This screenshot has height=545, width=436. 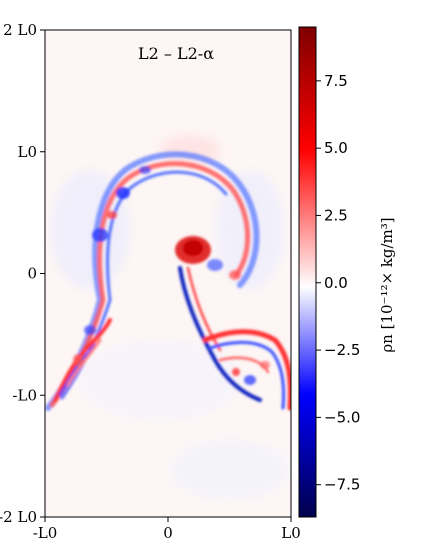 What do you see at coordinates (32, 274) in the screenshot?
I see `y-tick-label: 0` at bounding box center [32, 274].